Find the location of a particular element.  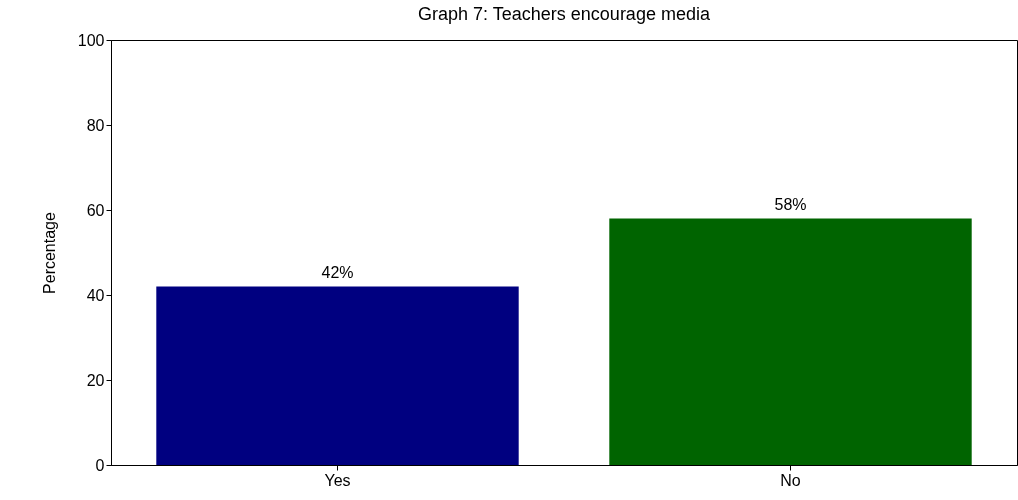

y-tick-label: 60 is located at coordinates (95, 210).